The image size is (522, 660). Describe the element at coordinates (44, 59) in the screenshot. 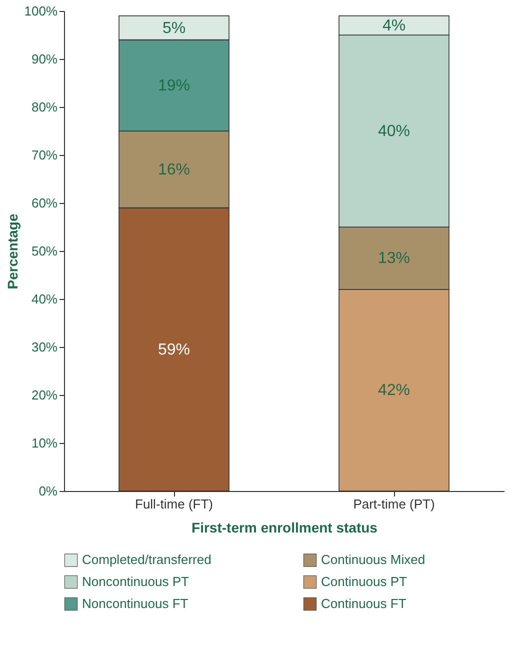

I see `y-tick-label: 90%` at that location.